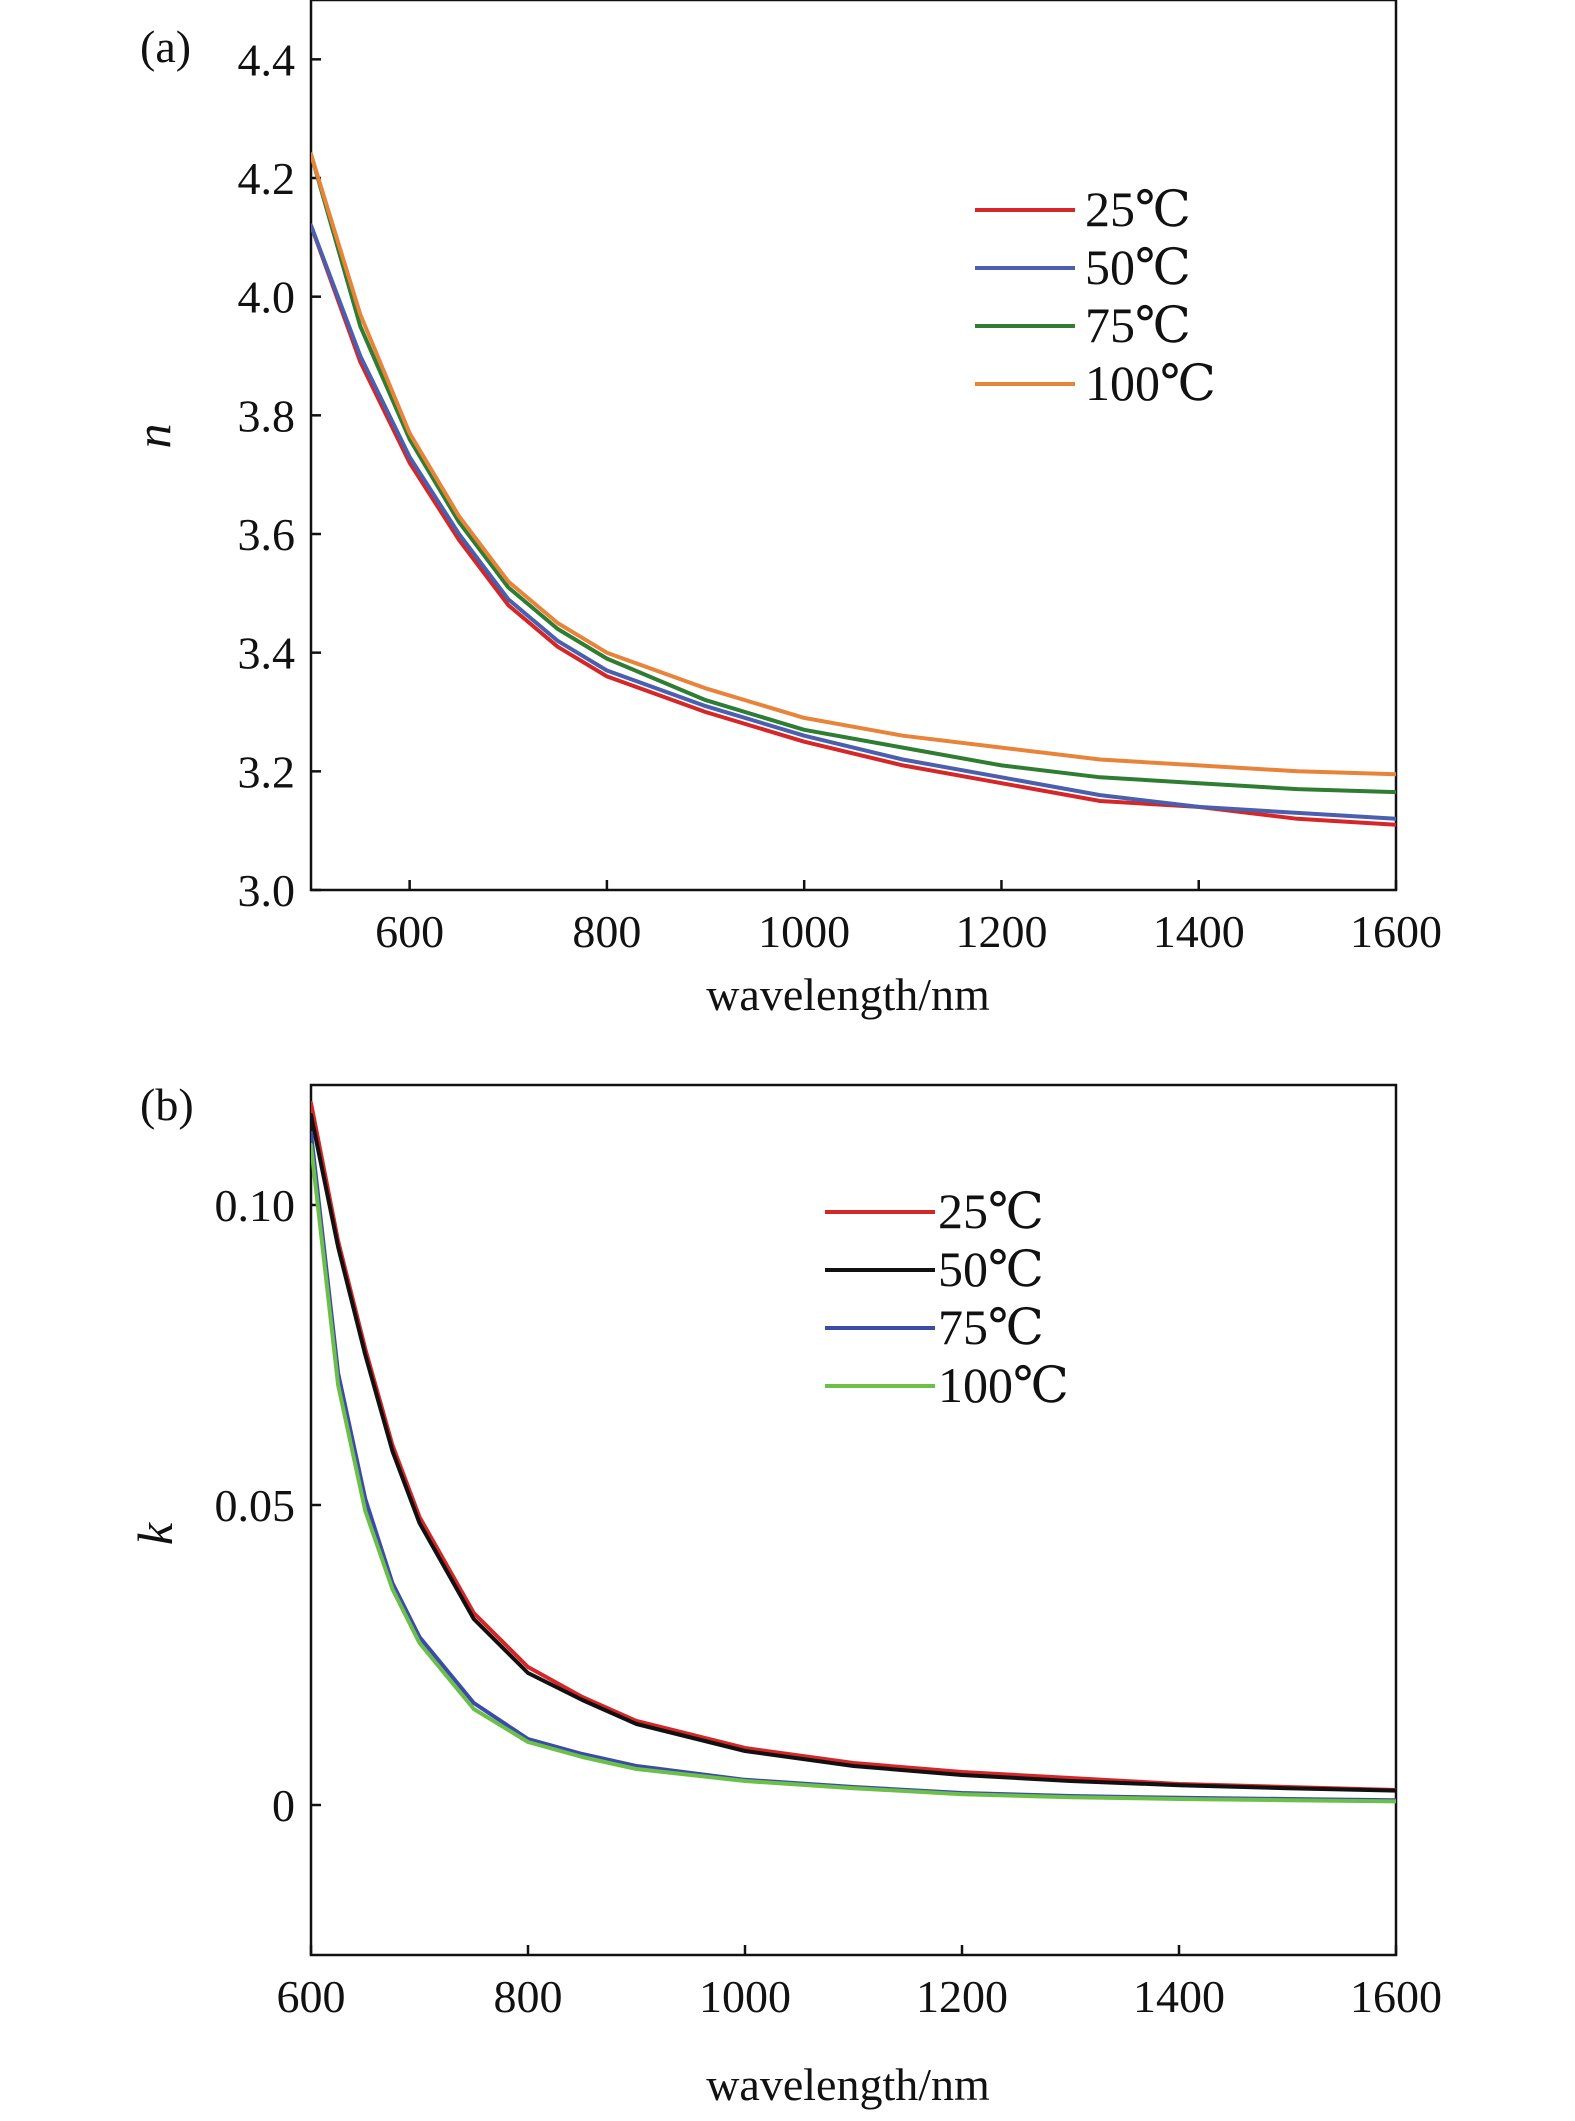  I want to click on y-tick-label: 3.6, so click(267, 534).